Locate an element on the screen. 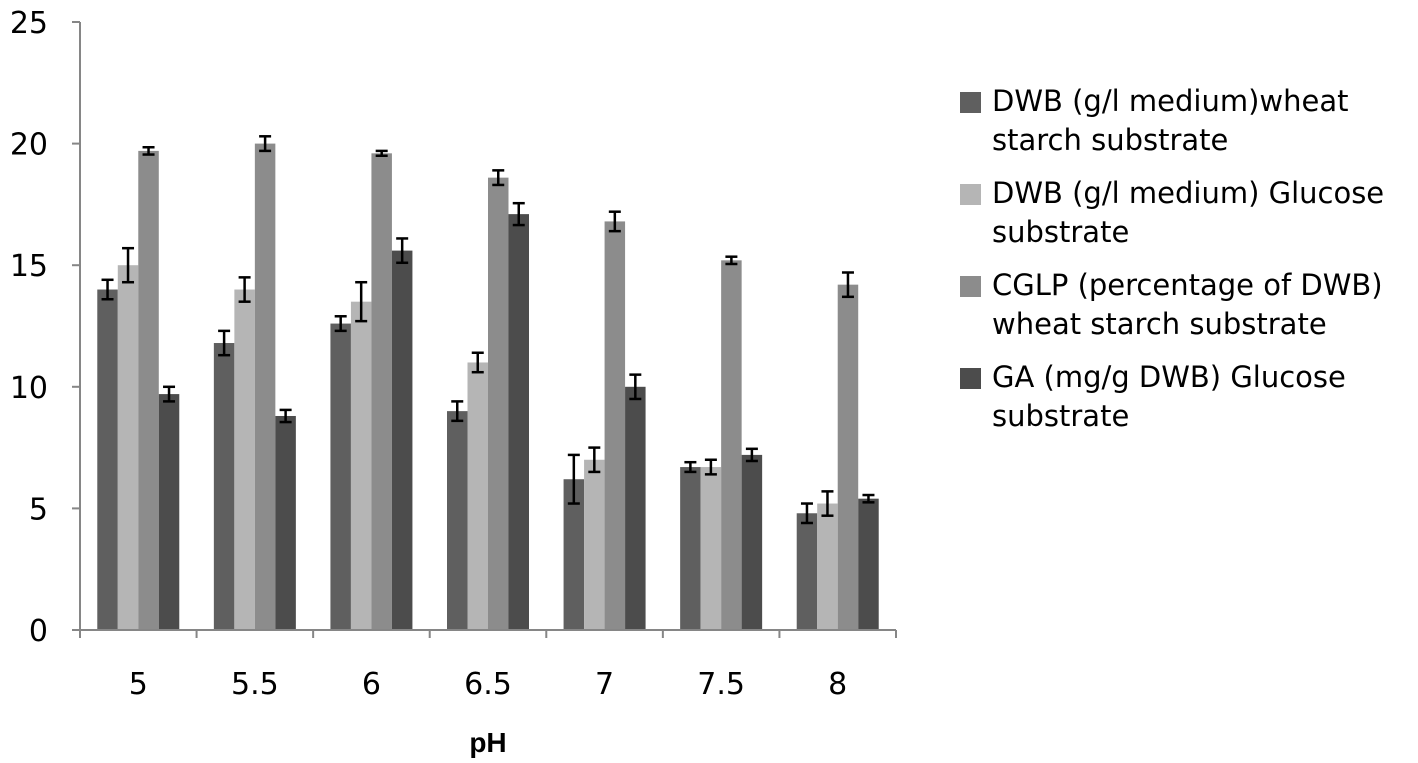 The image size is (1418, 763). legend-label-line: CGLP (percentage of DWB) is located at coordinates (1187, 285).